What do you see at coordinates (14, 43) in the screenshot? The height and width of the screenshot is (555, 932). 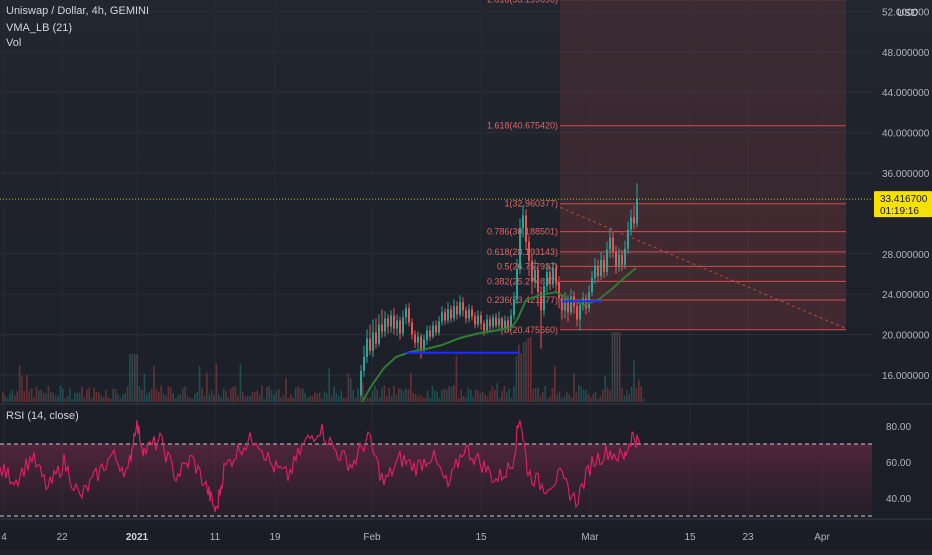 I see `volume-indicator-label: Vol` at bounding box center [14, 43].